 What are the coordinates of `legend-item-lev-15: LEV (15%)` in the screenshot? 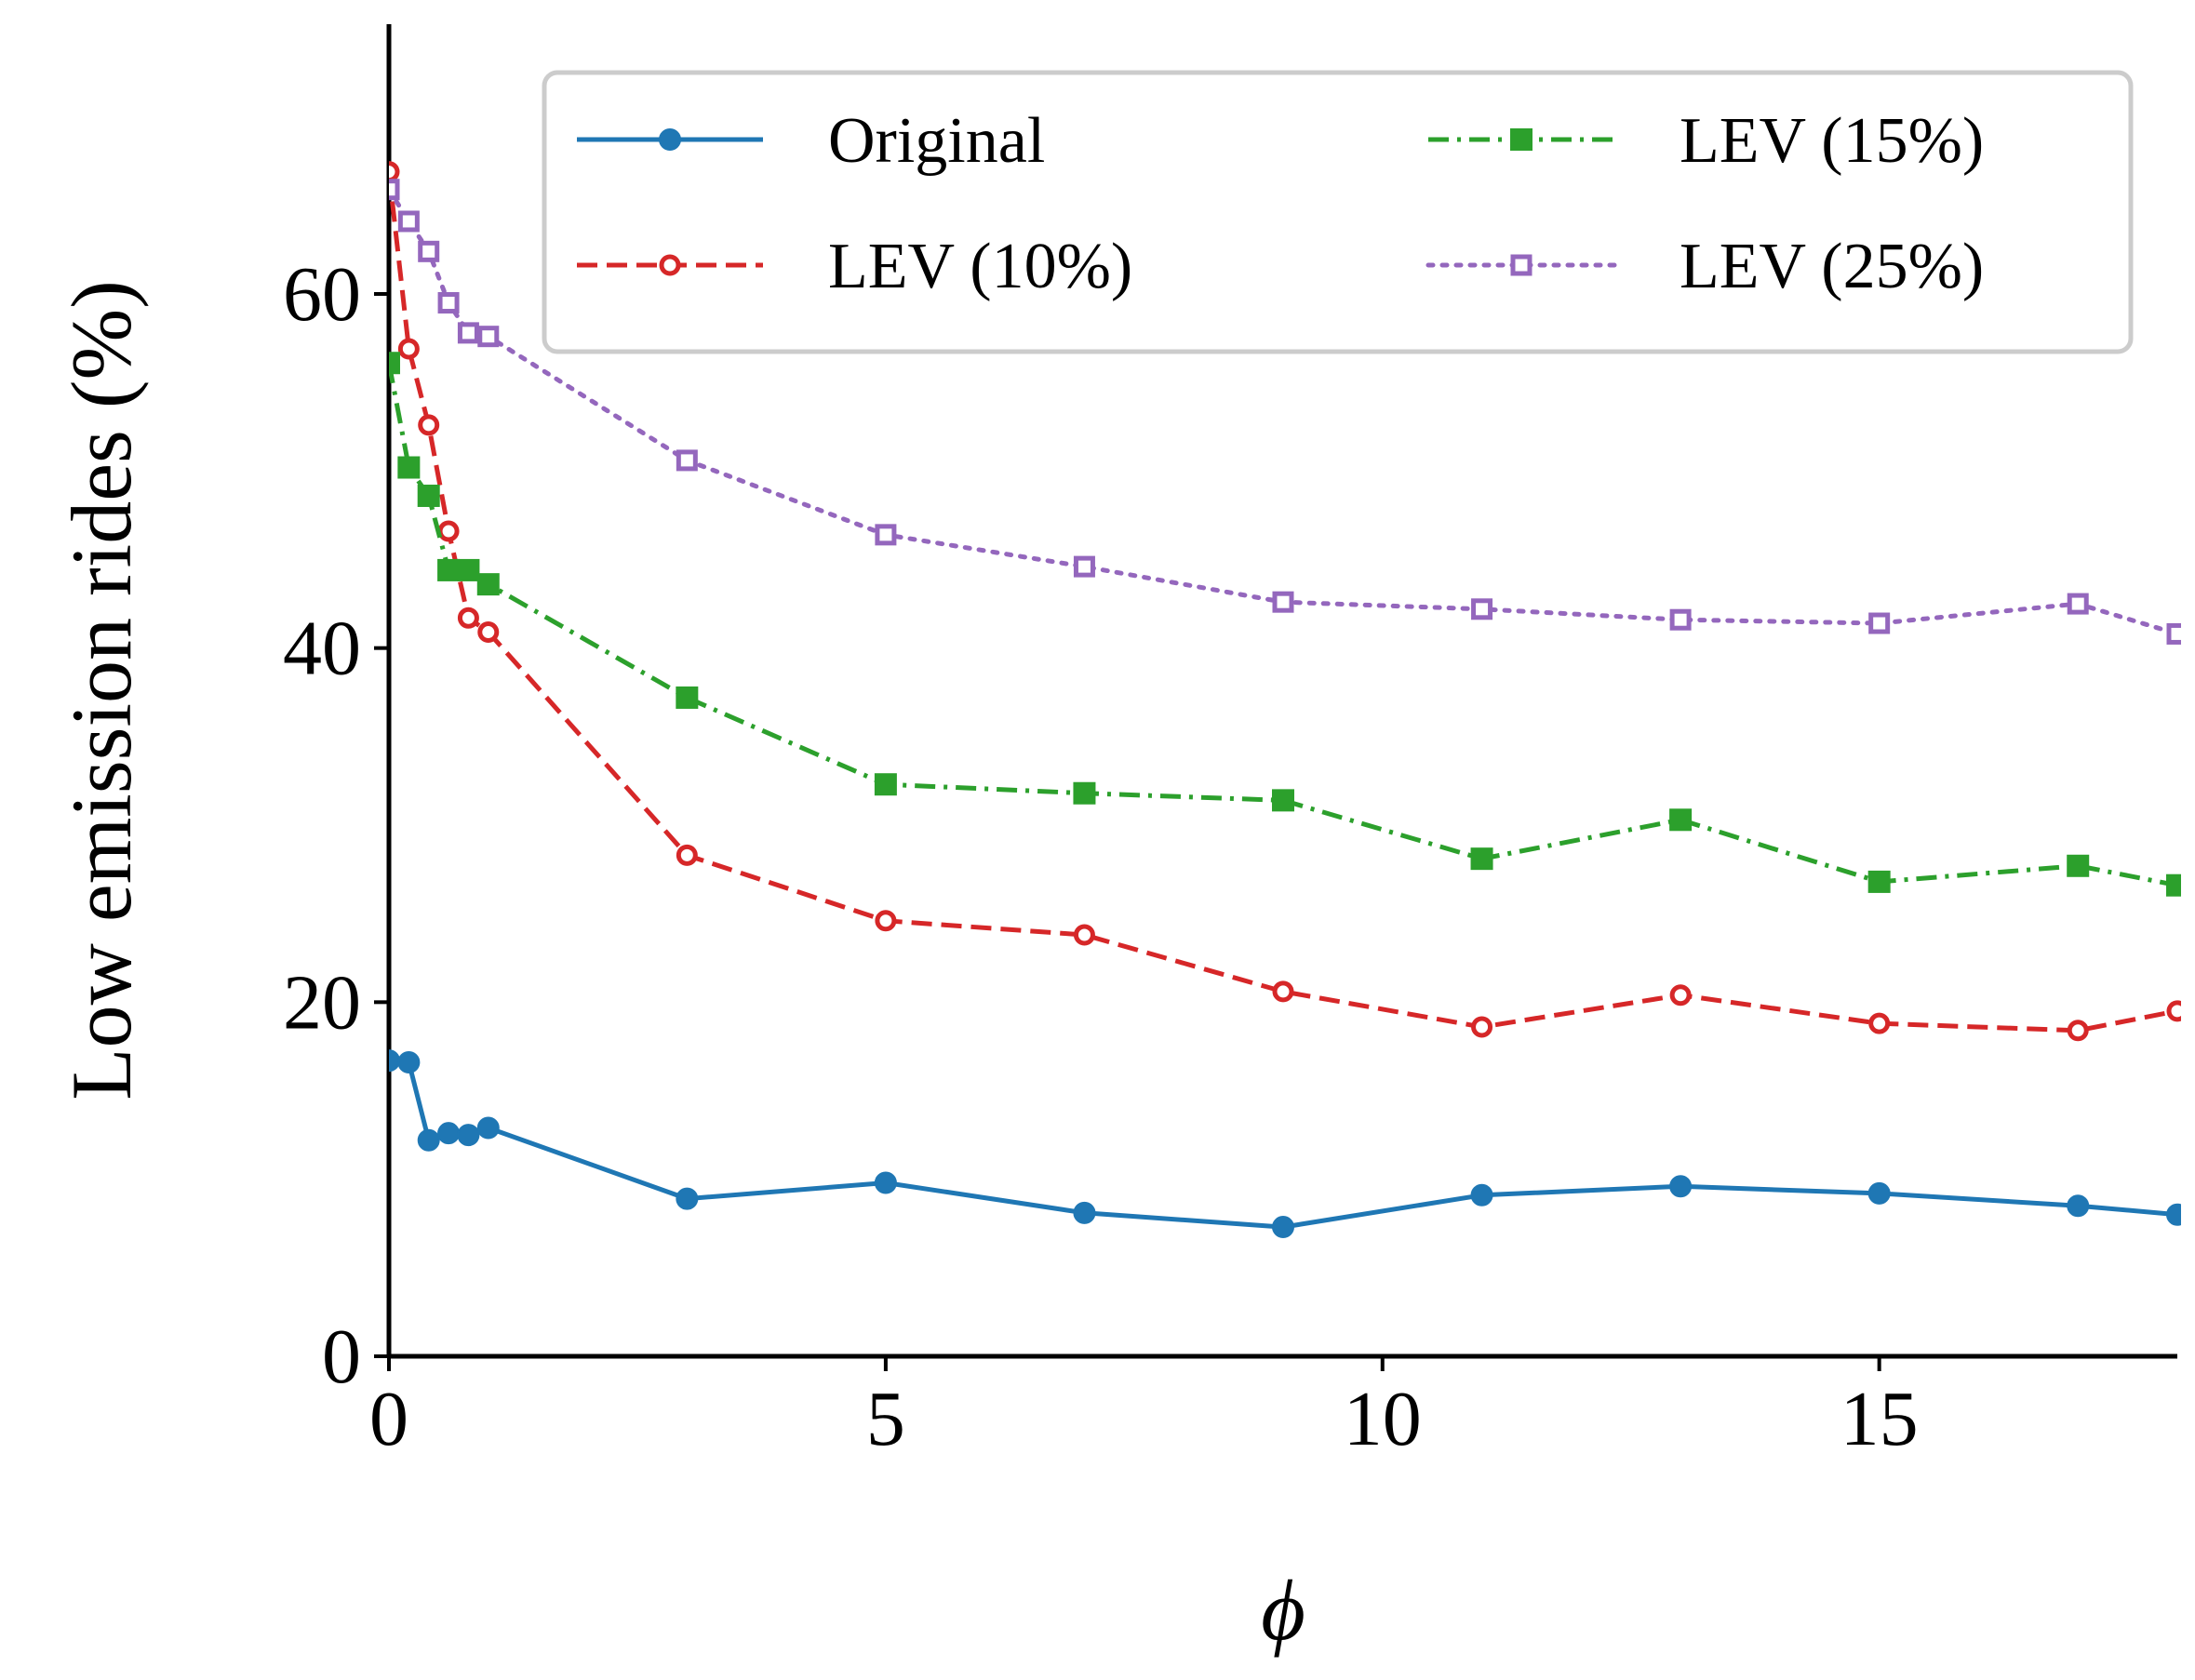 It's located at (1706, 141).